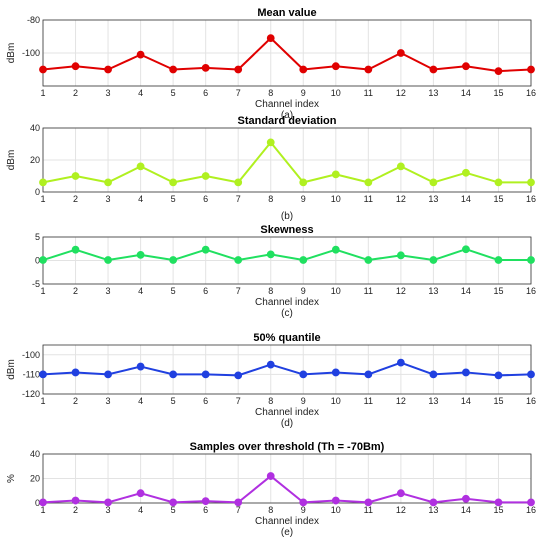  I want to click on x-tick-label: 5, so click(173, 93).